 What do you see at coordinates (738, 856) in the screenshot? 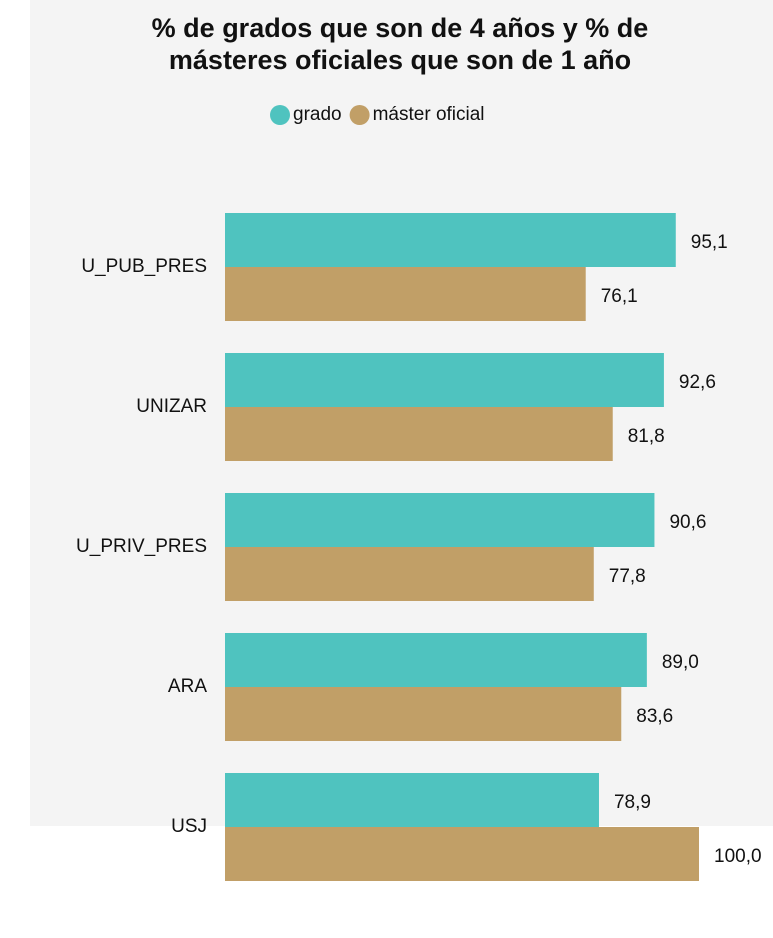
I see `data-label: 100,0` at bounding box center [738, 856].